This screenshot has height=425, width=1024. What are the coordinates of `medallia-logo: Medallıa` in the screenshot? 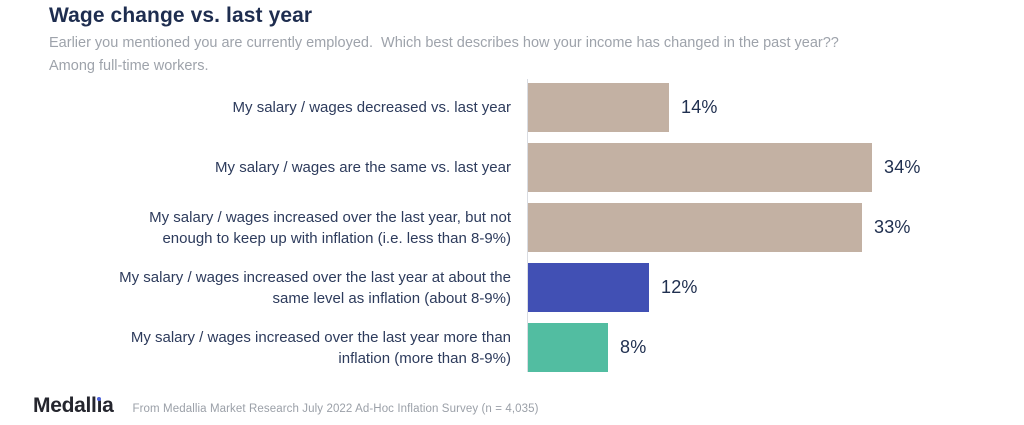 It's located at (73, 406).